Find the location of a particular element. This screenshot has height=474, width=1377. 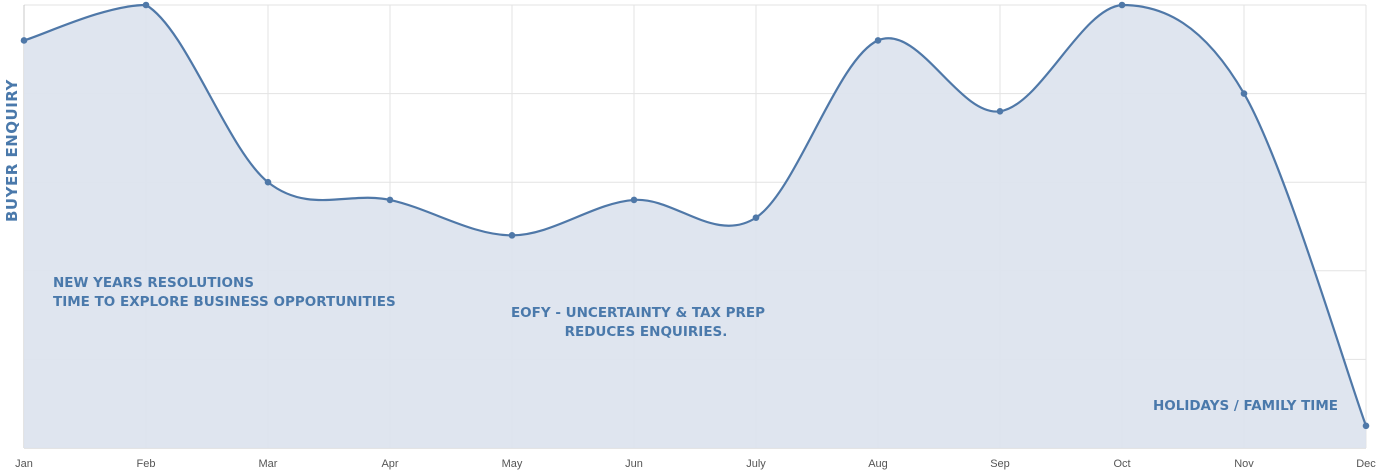

x-tick-label: Jan is located at coordinates (24, 464).